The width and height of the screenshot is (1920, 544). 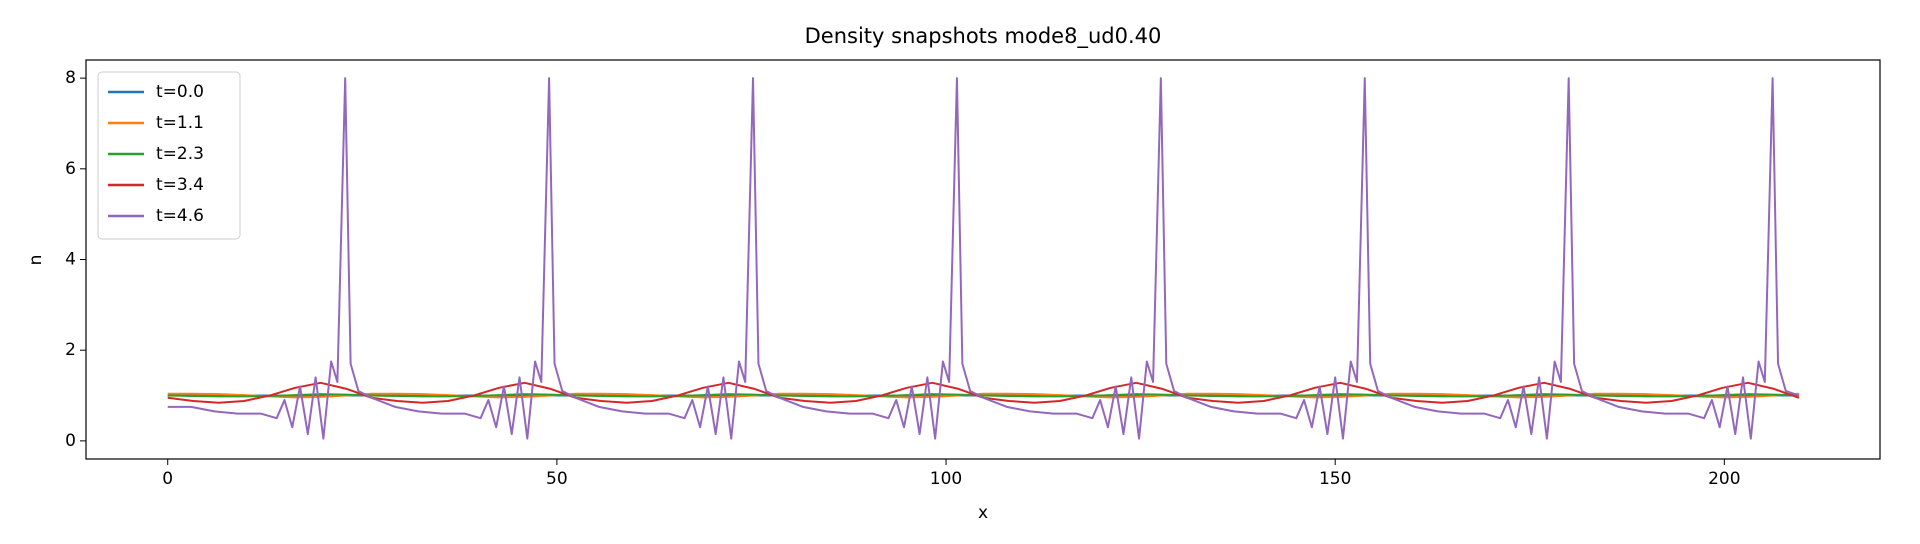 I want to click on x-tick-label: 0, so click(x=167, y=479).